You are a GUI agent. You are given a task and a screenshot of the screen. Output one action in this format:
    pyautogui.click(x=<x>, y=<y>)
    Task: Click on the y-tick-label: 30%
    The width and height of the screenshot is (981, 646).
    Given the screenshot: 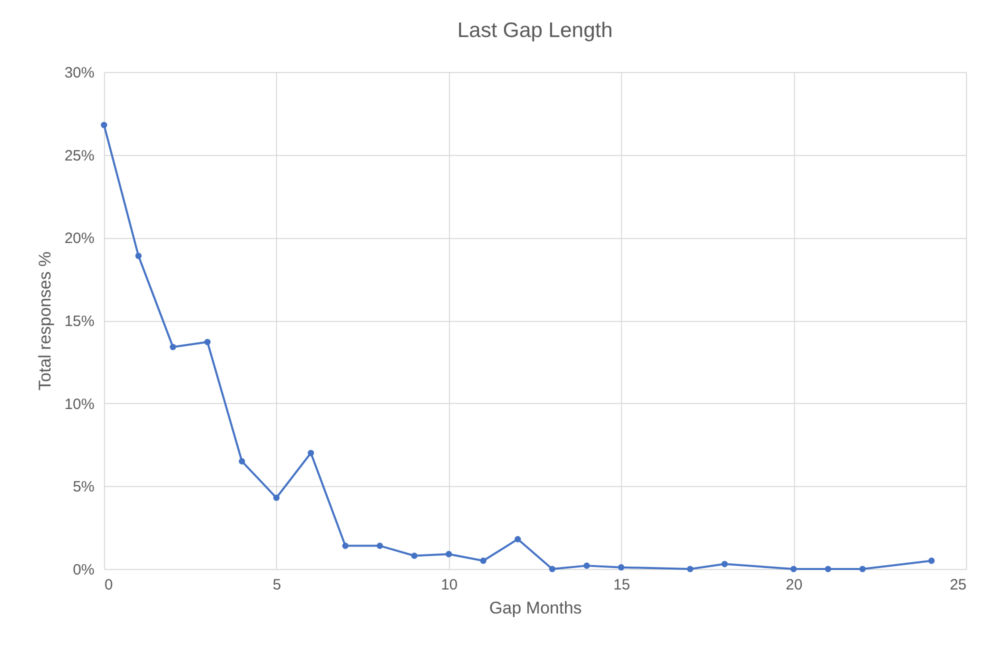 What is the action you would take?
    pyautogui.click(x=79, y=73)
    